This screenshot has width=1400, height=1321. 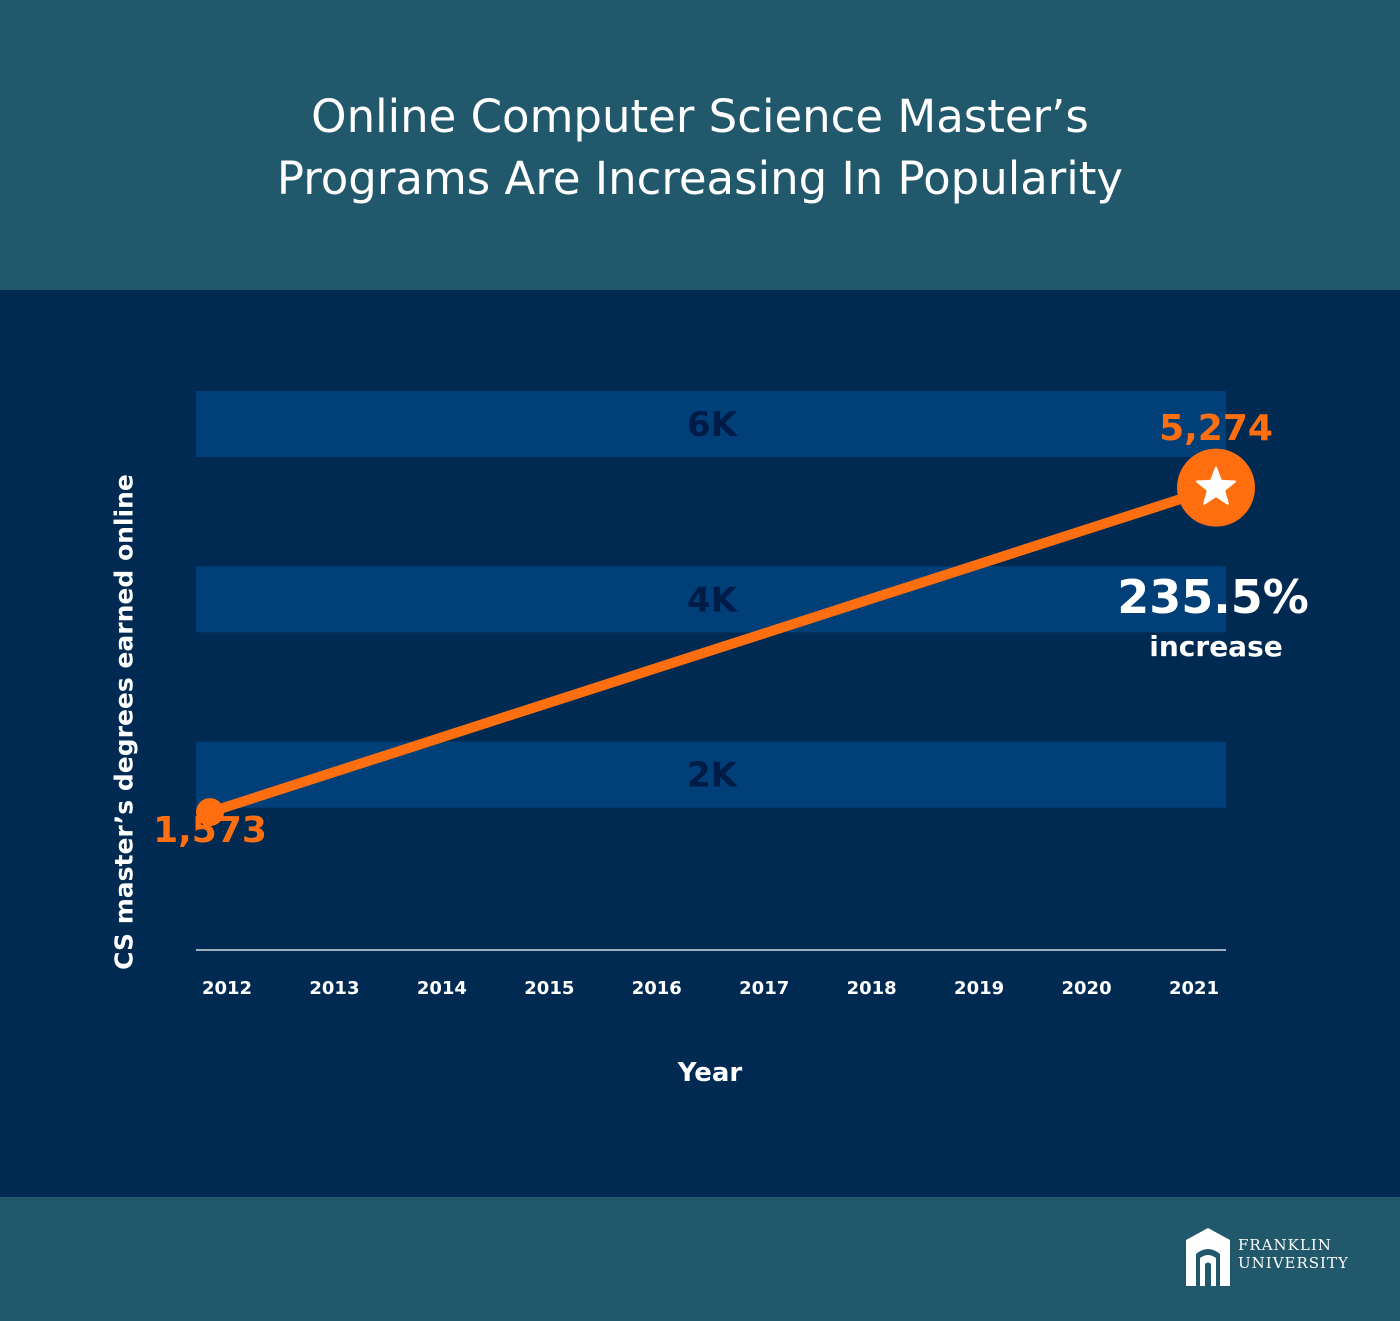 I want to click on logo-line-1: FRANKLIN, so click(x=1285, y=1245).